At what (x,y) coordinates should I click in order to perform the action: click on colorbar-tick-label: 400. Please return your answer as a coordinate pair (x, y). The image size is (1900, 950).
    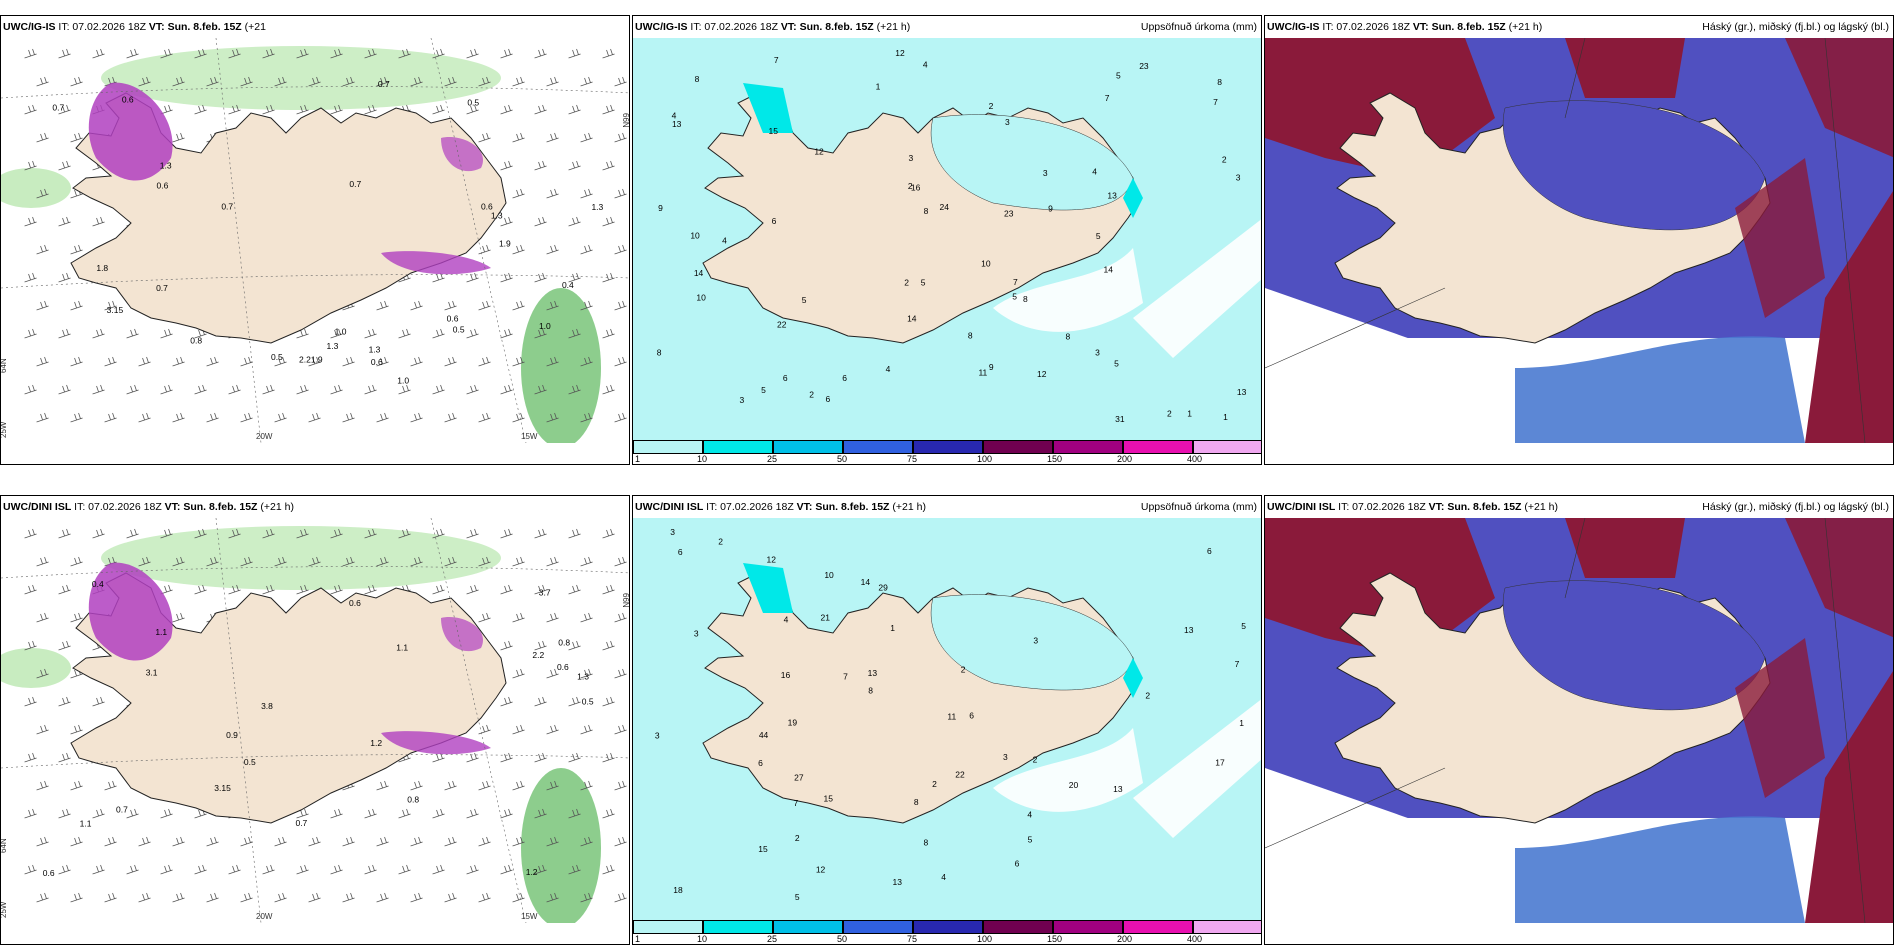
    Looking at the image, I should click on (1195, 459).